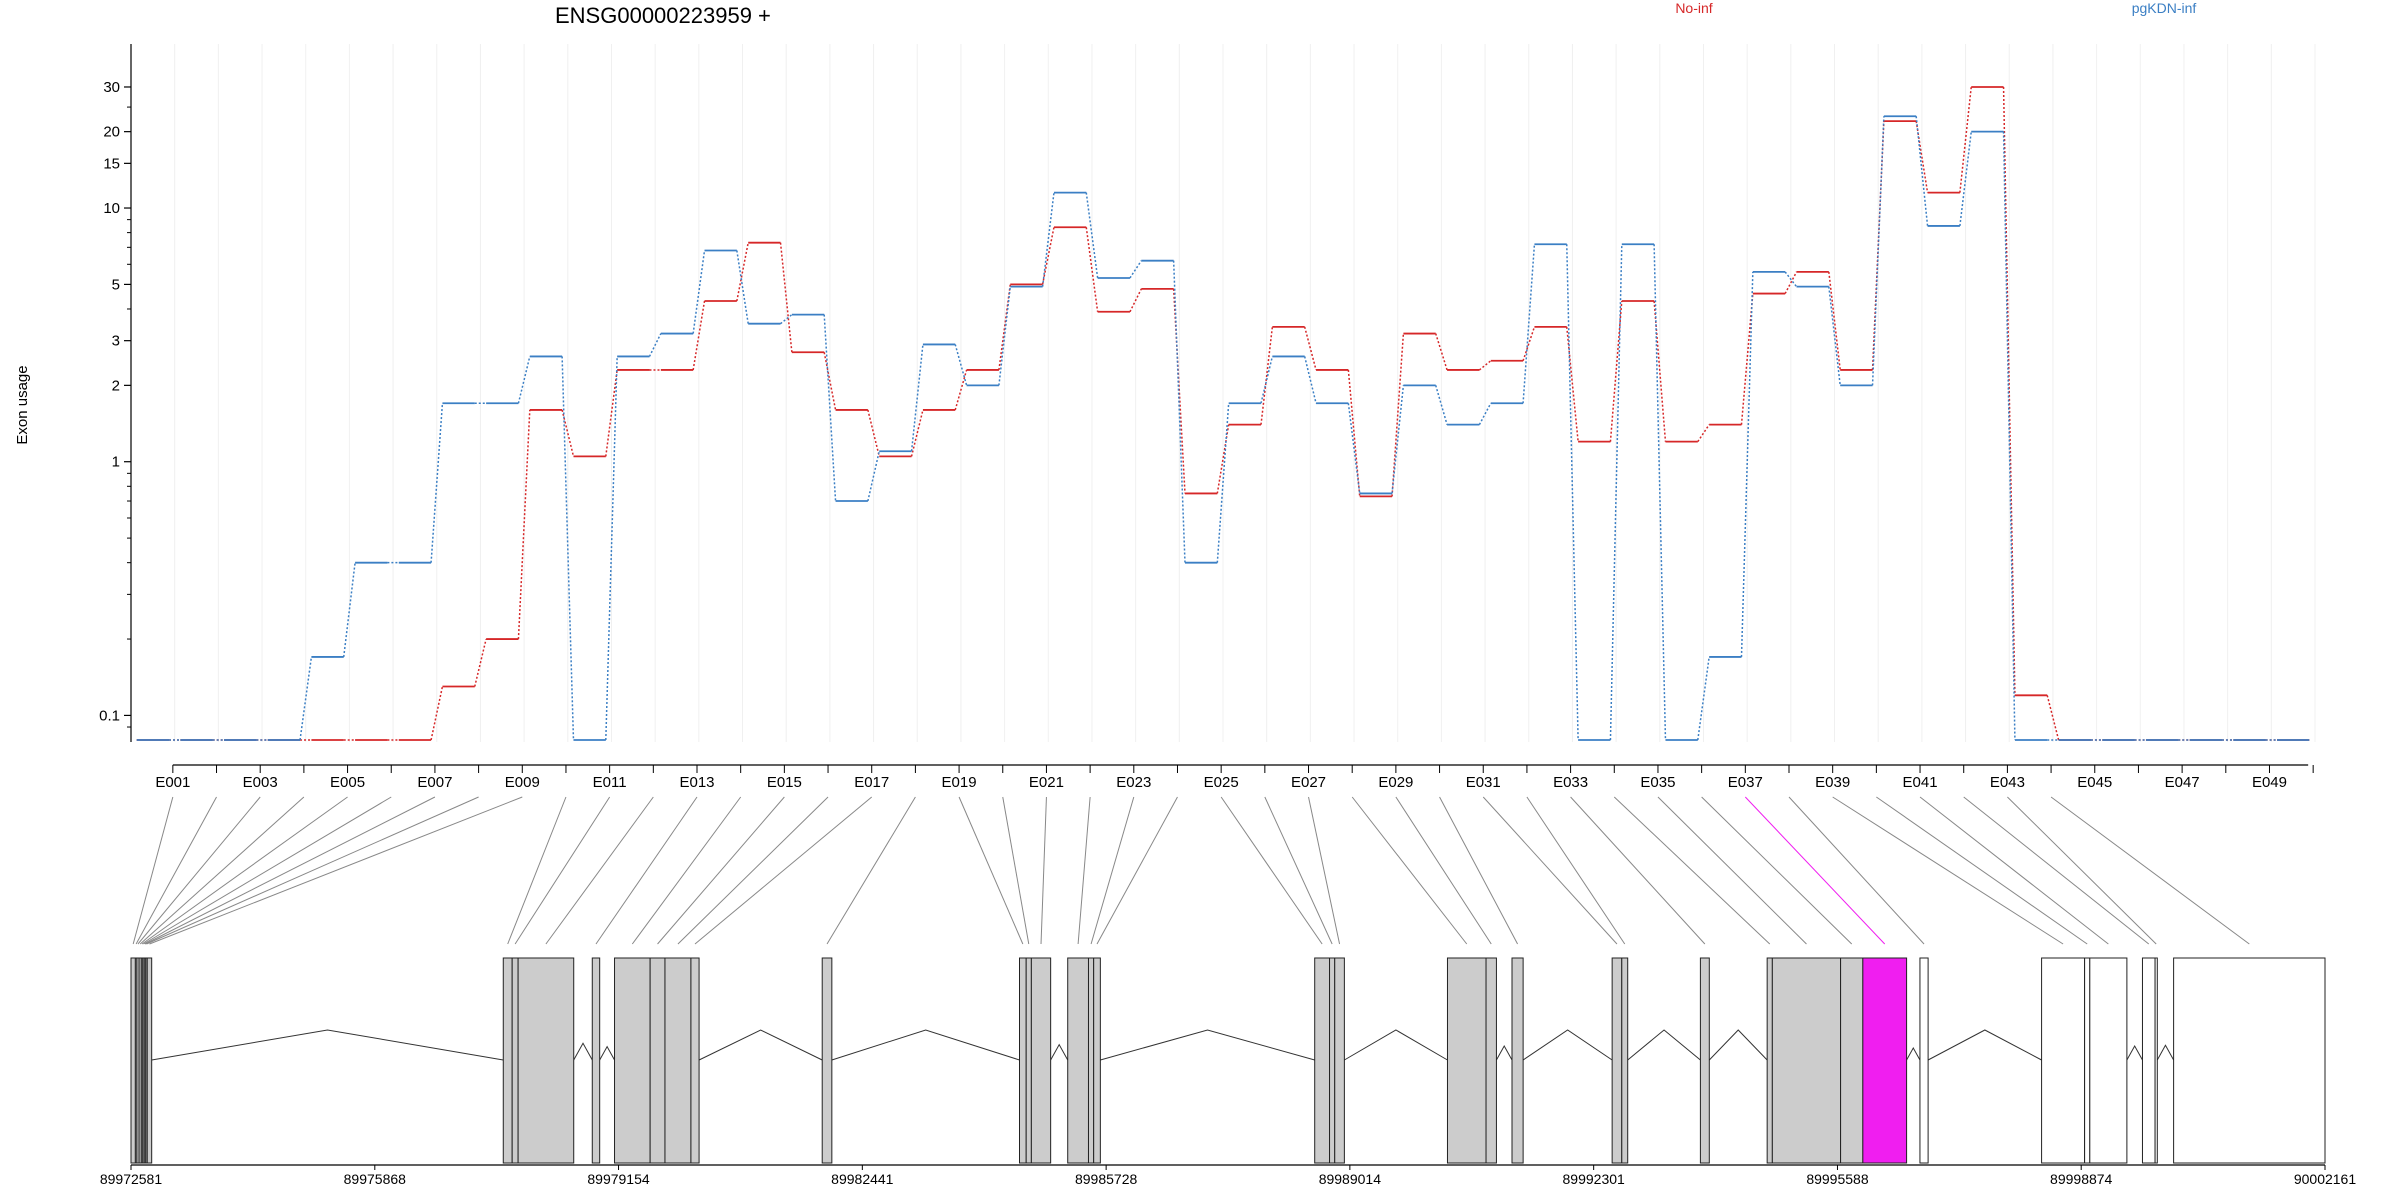  What do you see at coordinates (1350, 1179) in the screenshot?
I see `genomic-tick-label: 89989014` at bounding box center [1350, 1179].